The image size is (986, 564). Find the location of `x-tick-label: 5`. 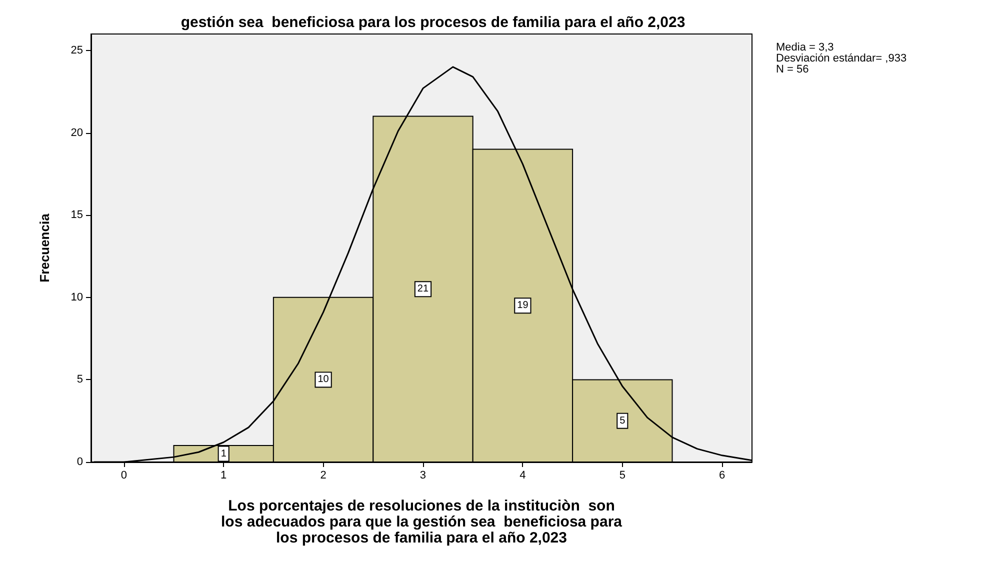

x-tick-label: 5 is located at coordinates (622, 476).